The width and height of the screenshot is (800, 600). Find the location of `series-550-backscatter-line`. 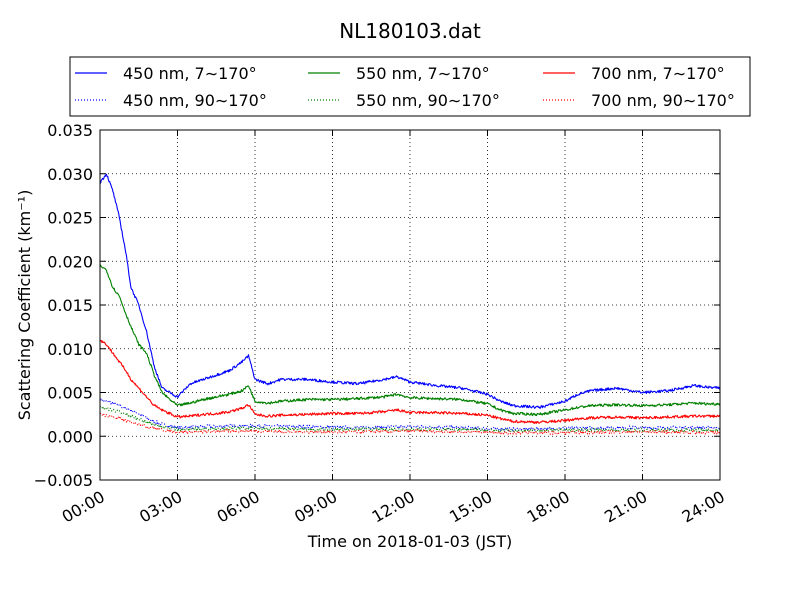

series-550-backscatter-line is located at coordinates (410, 419).